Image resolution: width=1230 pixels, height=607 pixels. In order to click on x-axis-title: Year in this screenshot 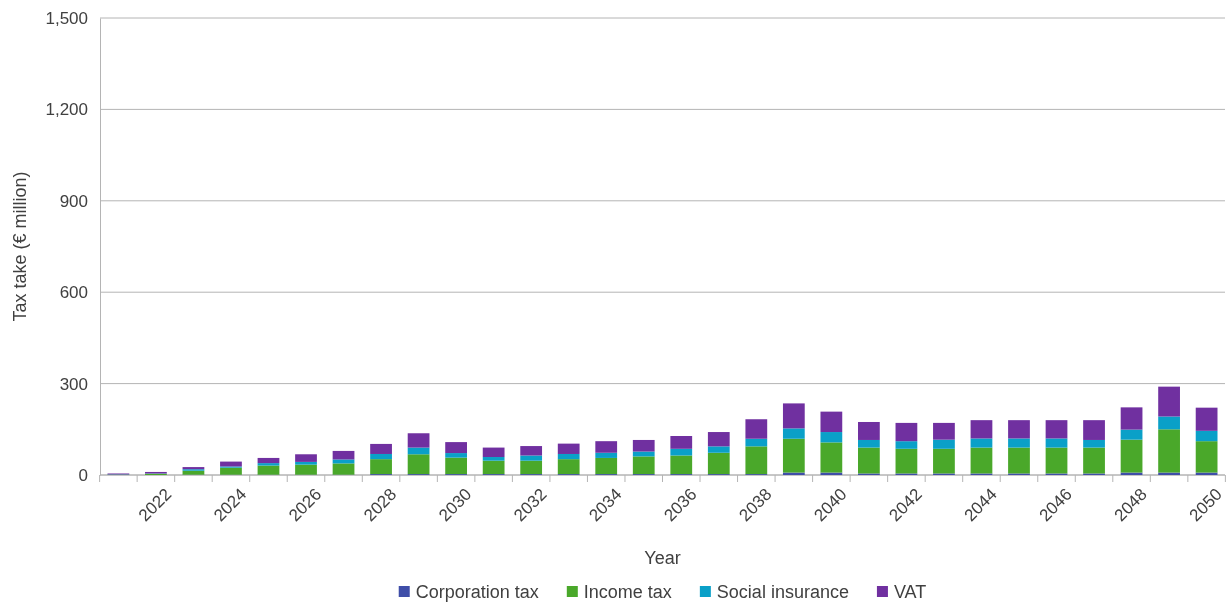, I will do `click(662, 558)`.